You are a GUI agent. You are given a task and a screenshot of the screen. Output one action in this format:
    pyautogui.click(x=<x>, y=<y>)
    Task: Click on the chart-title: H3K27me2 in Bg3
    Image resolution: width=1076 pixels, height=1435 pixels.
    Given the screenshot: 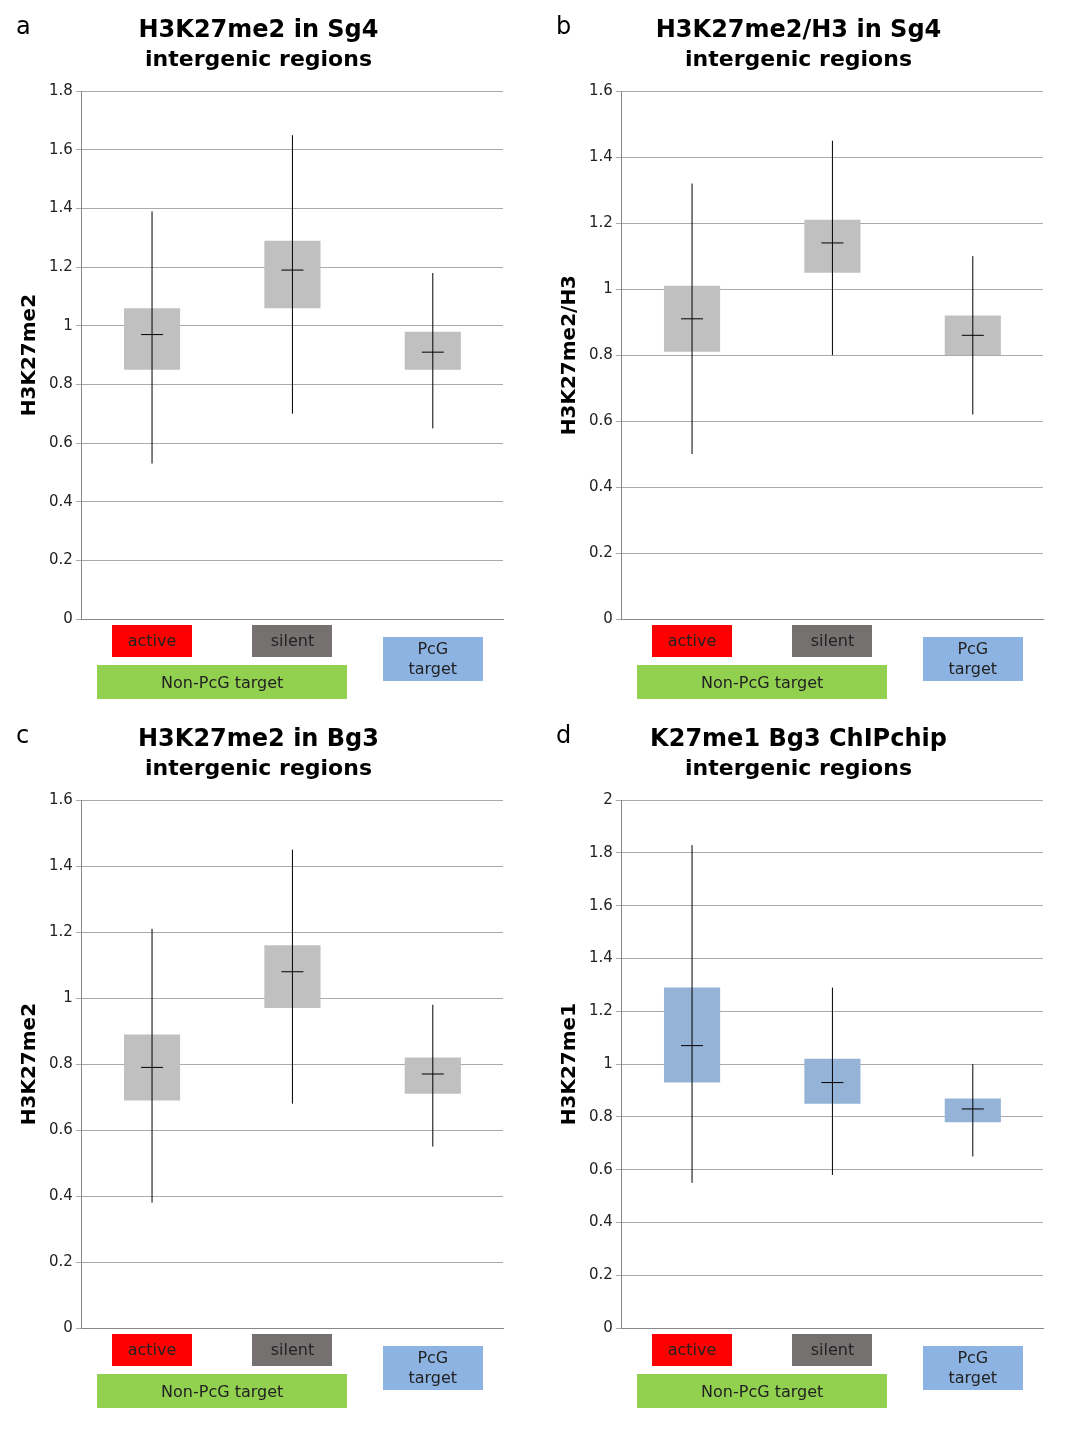 What is the action you would take?
    pyautogui.click(x=258, y=737)
    